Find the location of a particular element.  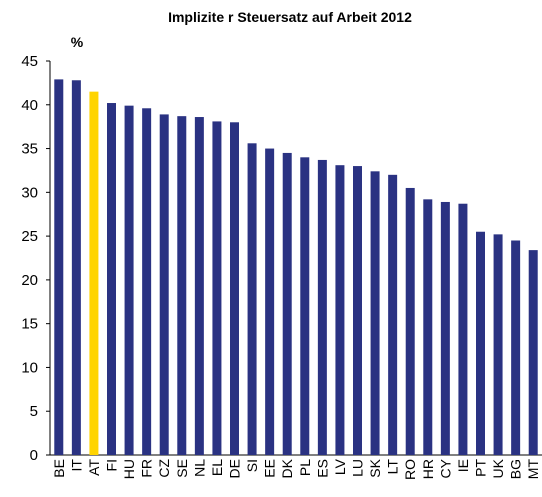

x-tick-label: DK is located at coordinates (287, 468).